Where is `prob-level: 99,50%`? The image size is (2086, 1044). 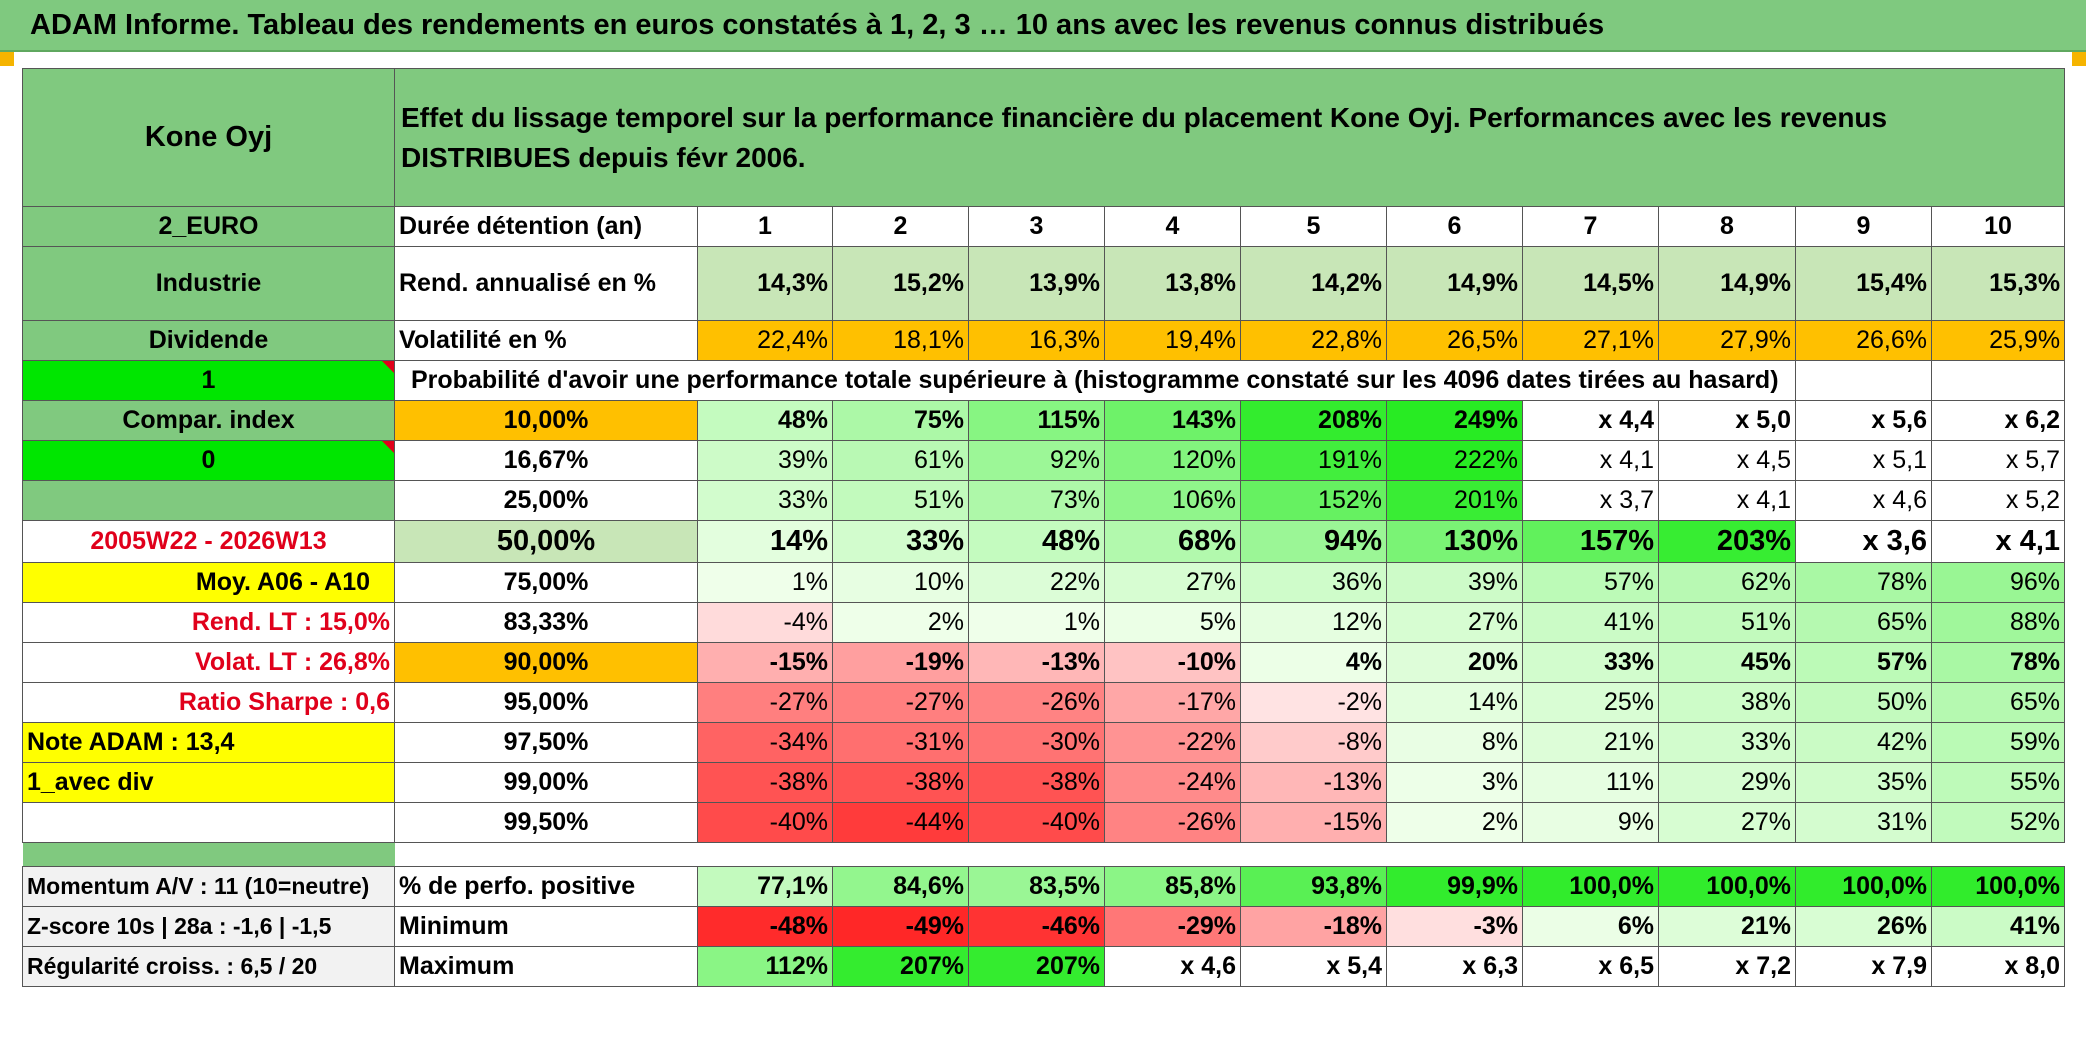
prob-level: 99,50% is located at coordinates (546, 822).